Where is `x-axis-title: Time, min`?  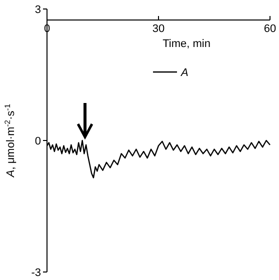
x-axis-title: Time, min is located at coordinates (186, 44).